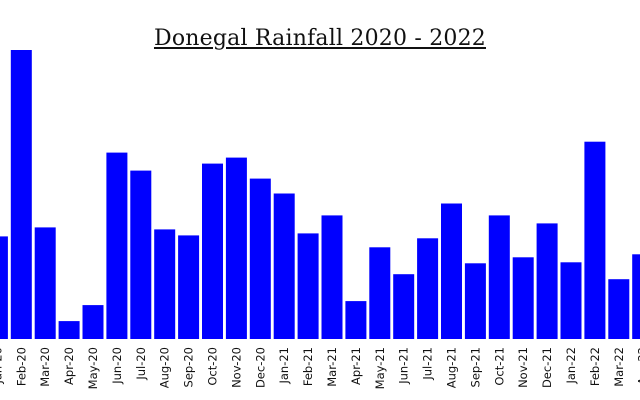 This screenshot has height=400, width=640. What do you see at coordinates (380, 368) in the screenshot?
I see `x-tick-label: May-21` at bounding box center [380, 368].